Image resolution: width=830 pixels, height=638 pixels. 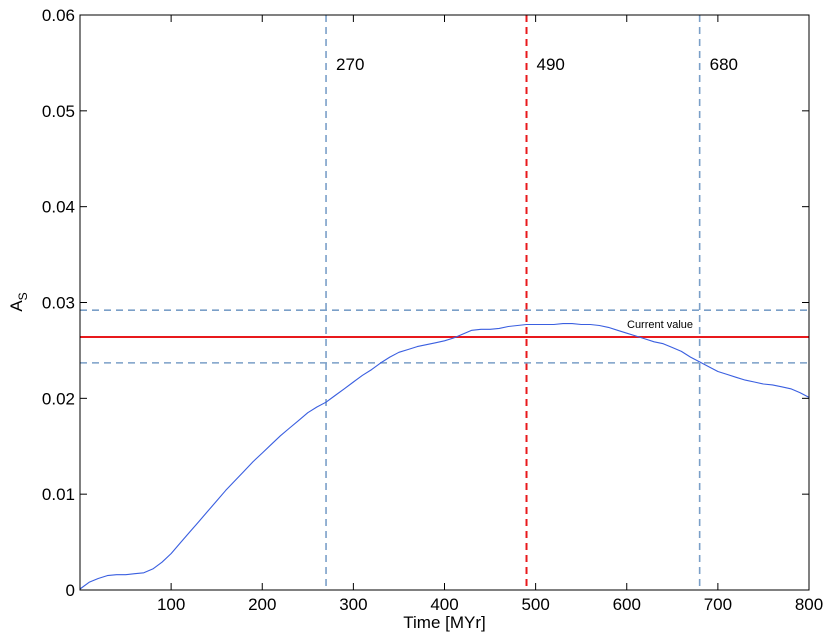 What do you see at coordinates (58, 207) in the screenshot?
I see `y-tick-label: 0.04` at bounding box center [58, 207].